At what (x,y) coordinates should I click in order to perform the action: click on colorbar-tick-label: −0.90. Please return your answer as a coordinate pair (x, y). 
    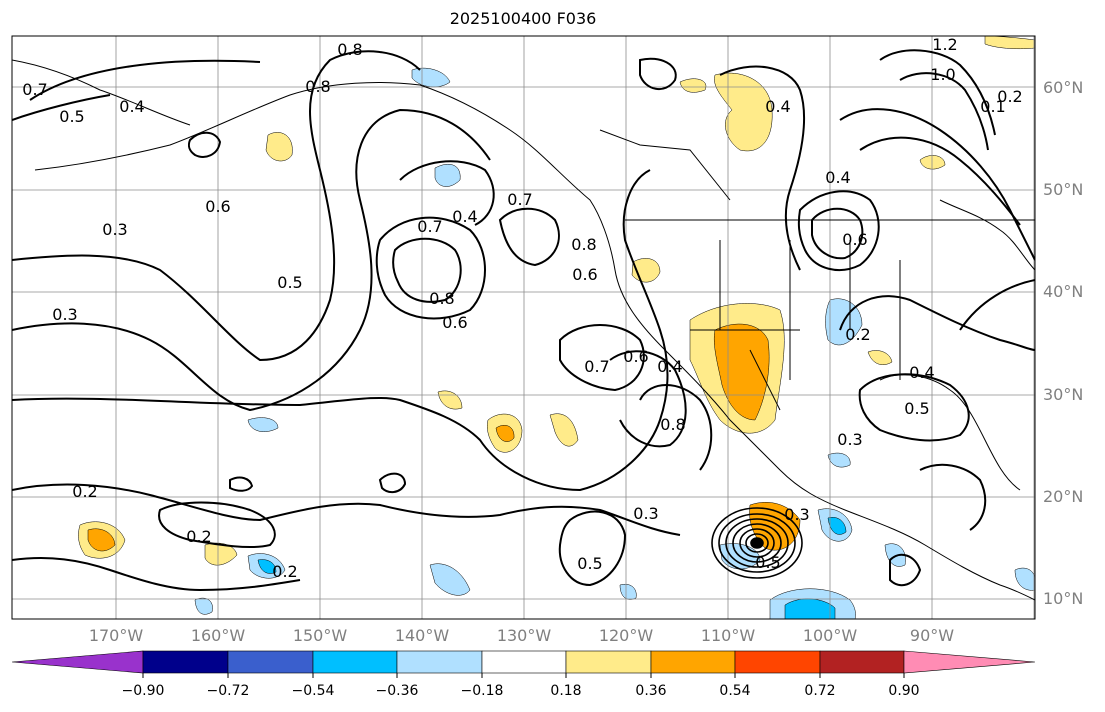
    Looking at the image, I should click on (143, 691).